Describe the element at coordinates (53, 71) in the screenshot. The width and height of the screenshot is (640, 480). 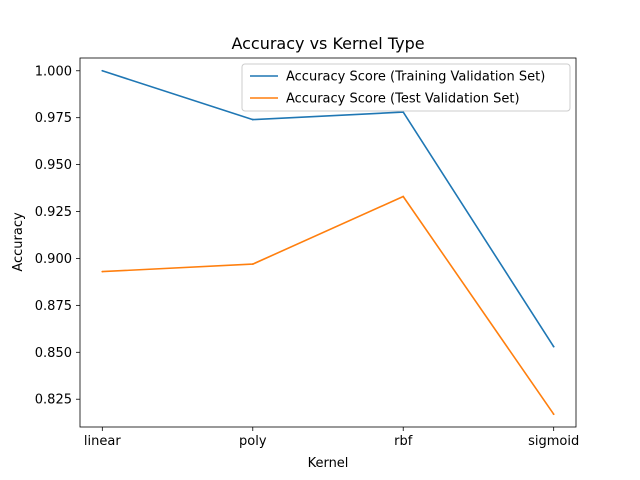
I see `y-tick-label: 1.000` at that location.